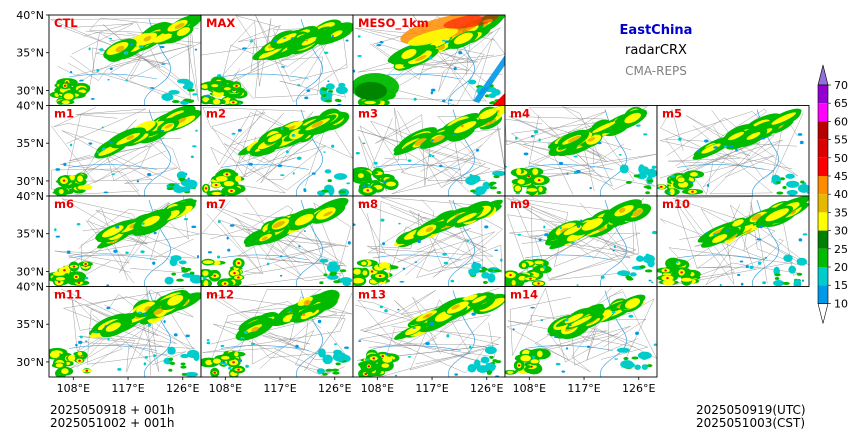  I want to click on panel-label: m10, so click(676, 204).